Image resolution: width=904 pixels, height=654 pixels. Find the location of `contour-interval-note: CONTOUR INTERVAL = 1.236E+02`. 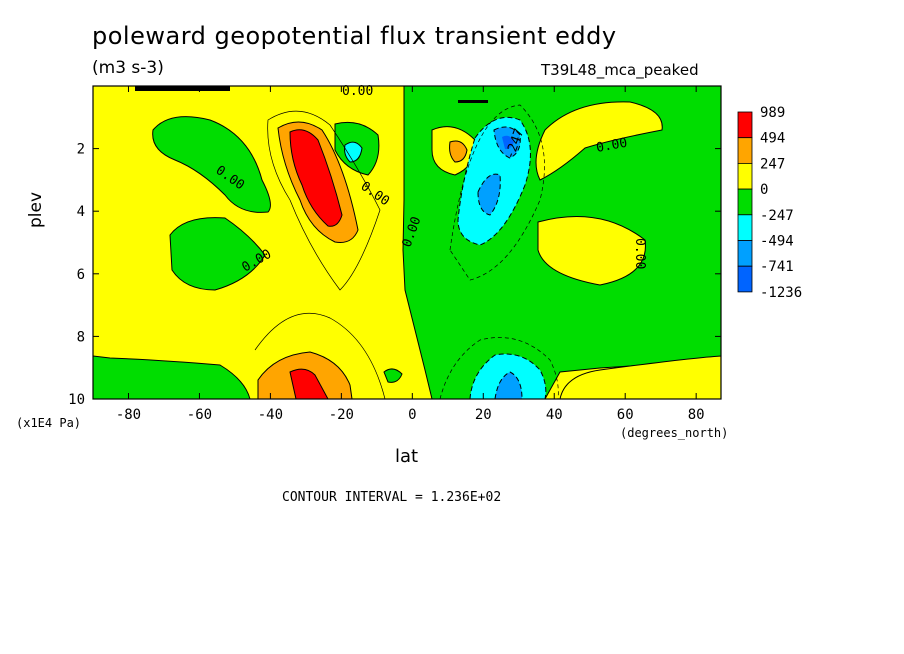

contour-interval-note: CONTOUR INTERVAL = 1.236E+02 is located at coordinates (392, 497).